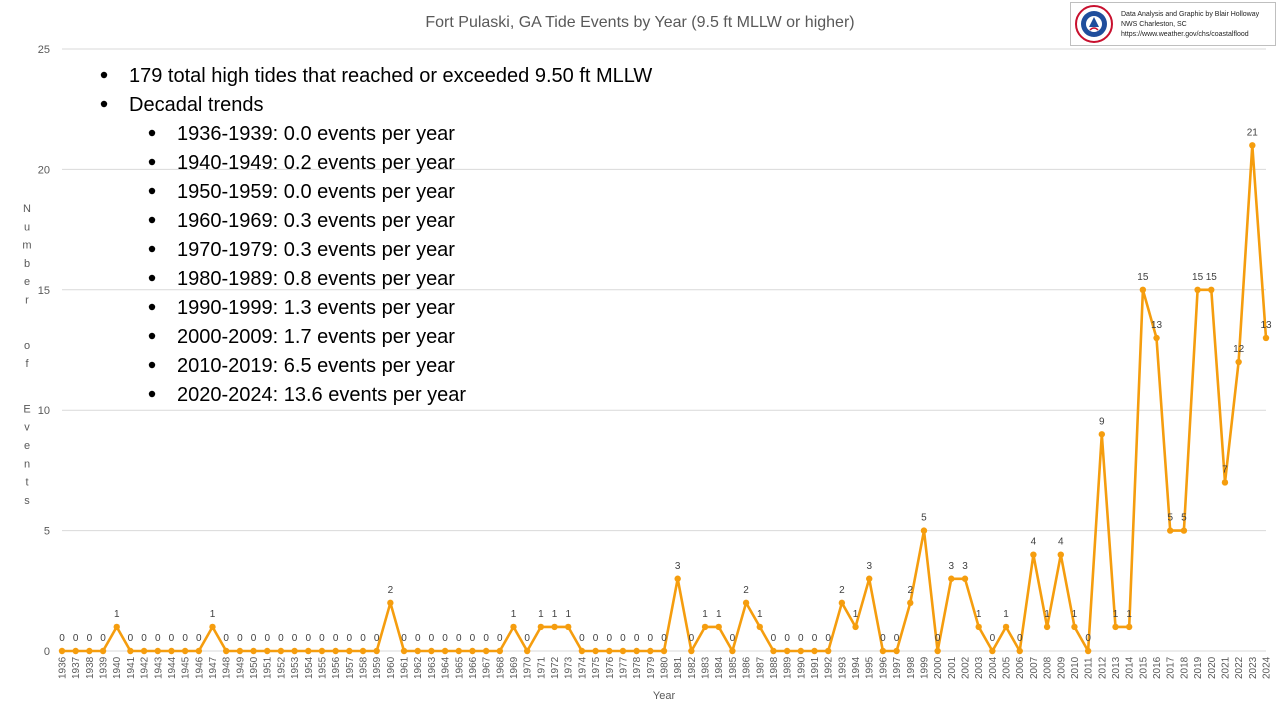 The image size is (1280, 720). Describe the element at coordinates (76, 667) in the screenshot. I see `x-tick-label: 1937` at that location.